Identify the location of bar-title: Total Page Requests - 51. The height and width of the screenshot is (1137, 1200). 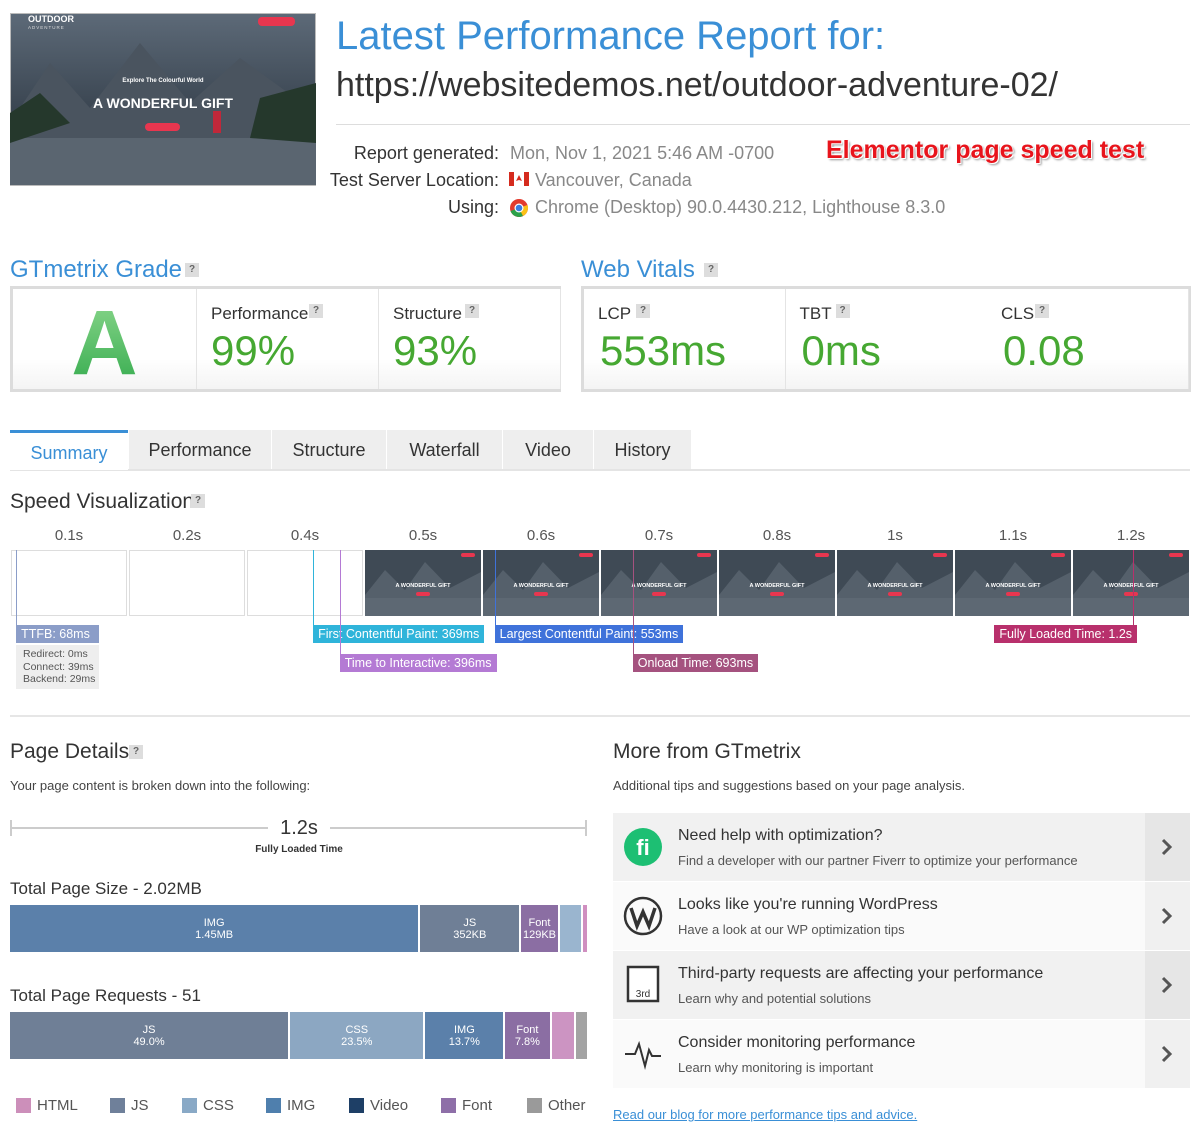
(105, 995).